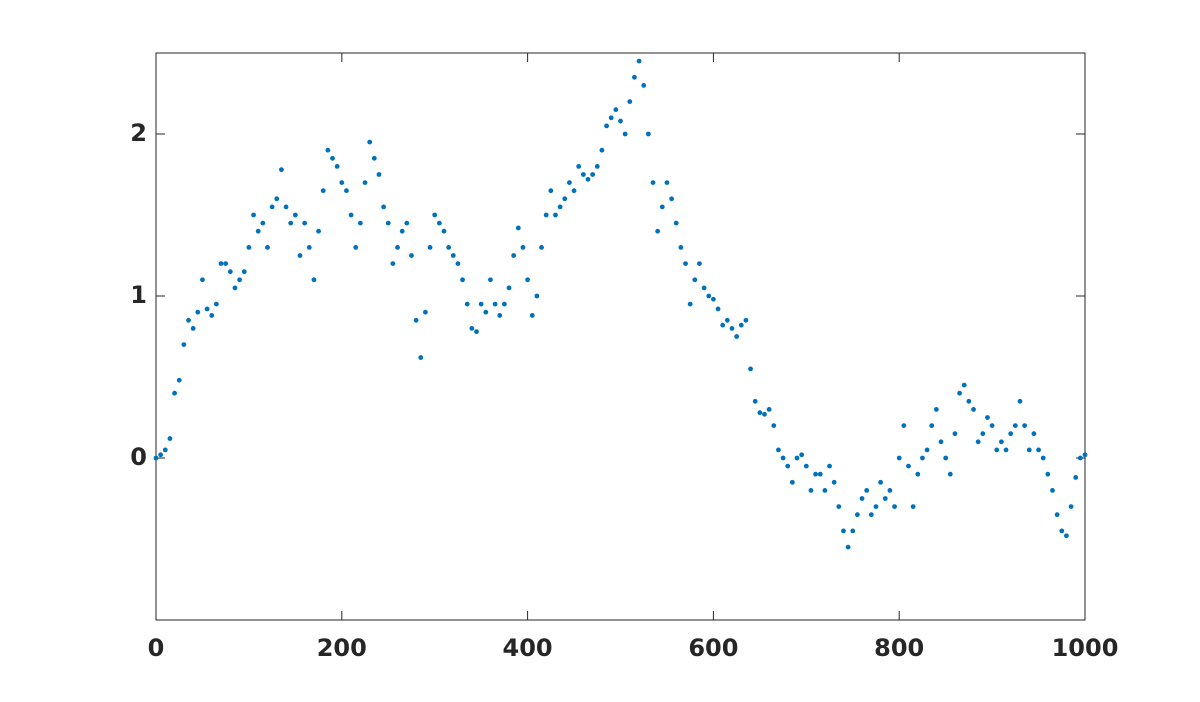 This screenshot has height=702, width=1200. Describe the element at coordinates (342, 648) in the screenshot. I see `x-tick-label: 200` at that location.